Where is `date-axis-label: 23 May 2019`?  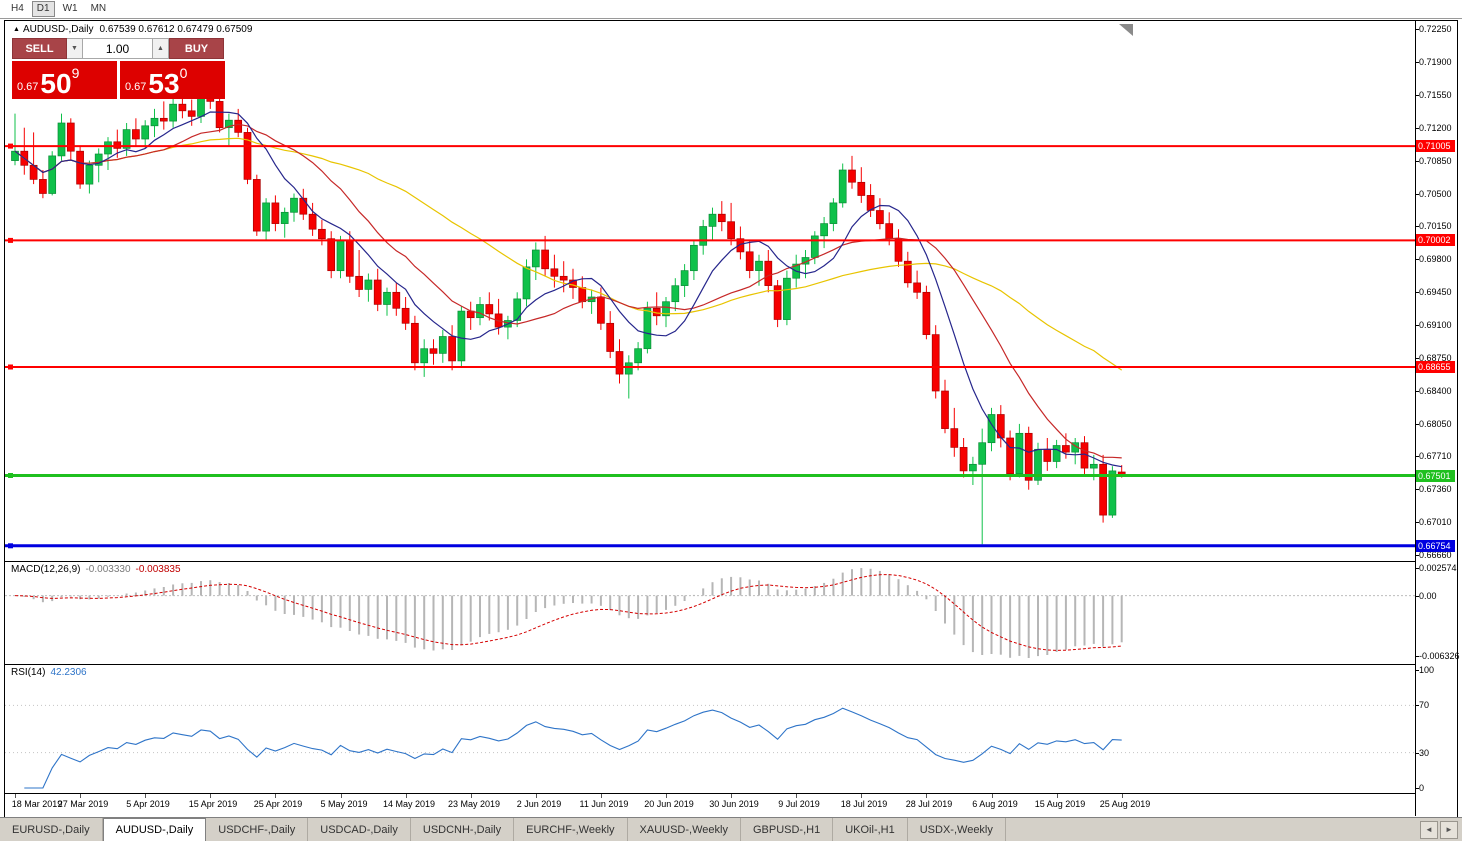
date-axis-label: 23 May 2019 is located at coordinates (474, 804).